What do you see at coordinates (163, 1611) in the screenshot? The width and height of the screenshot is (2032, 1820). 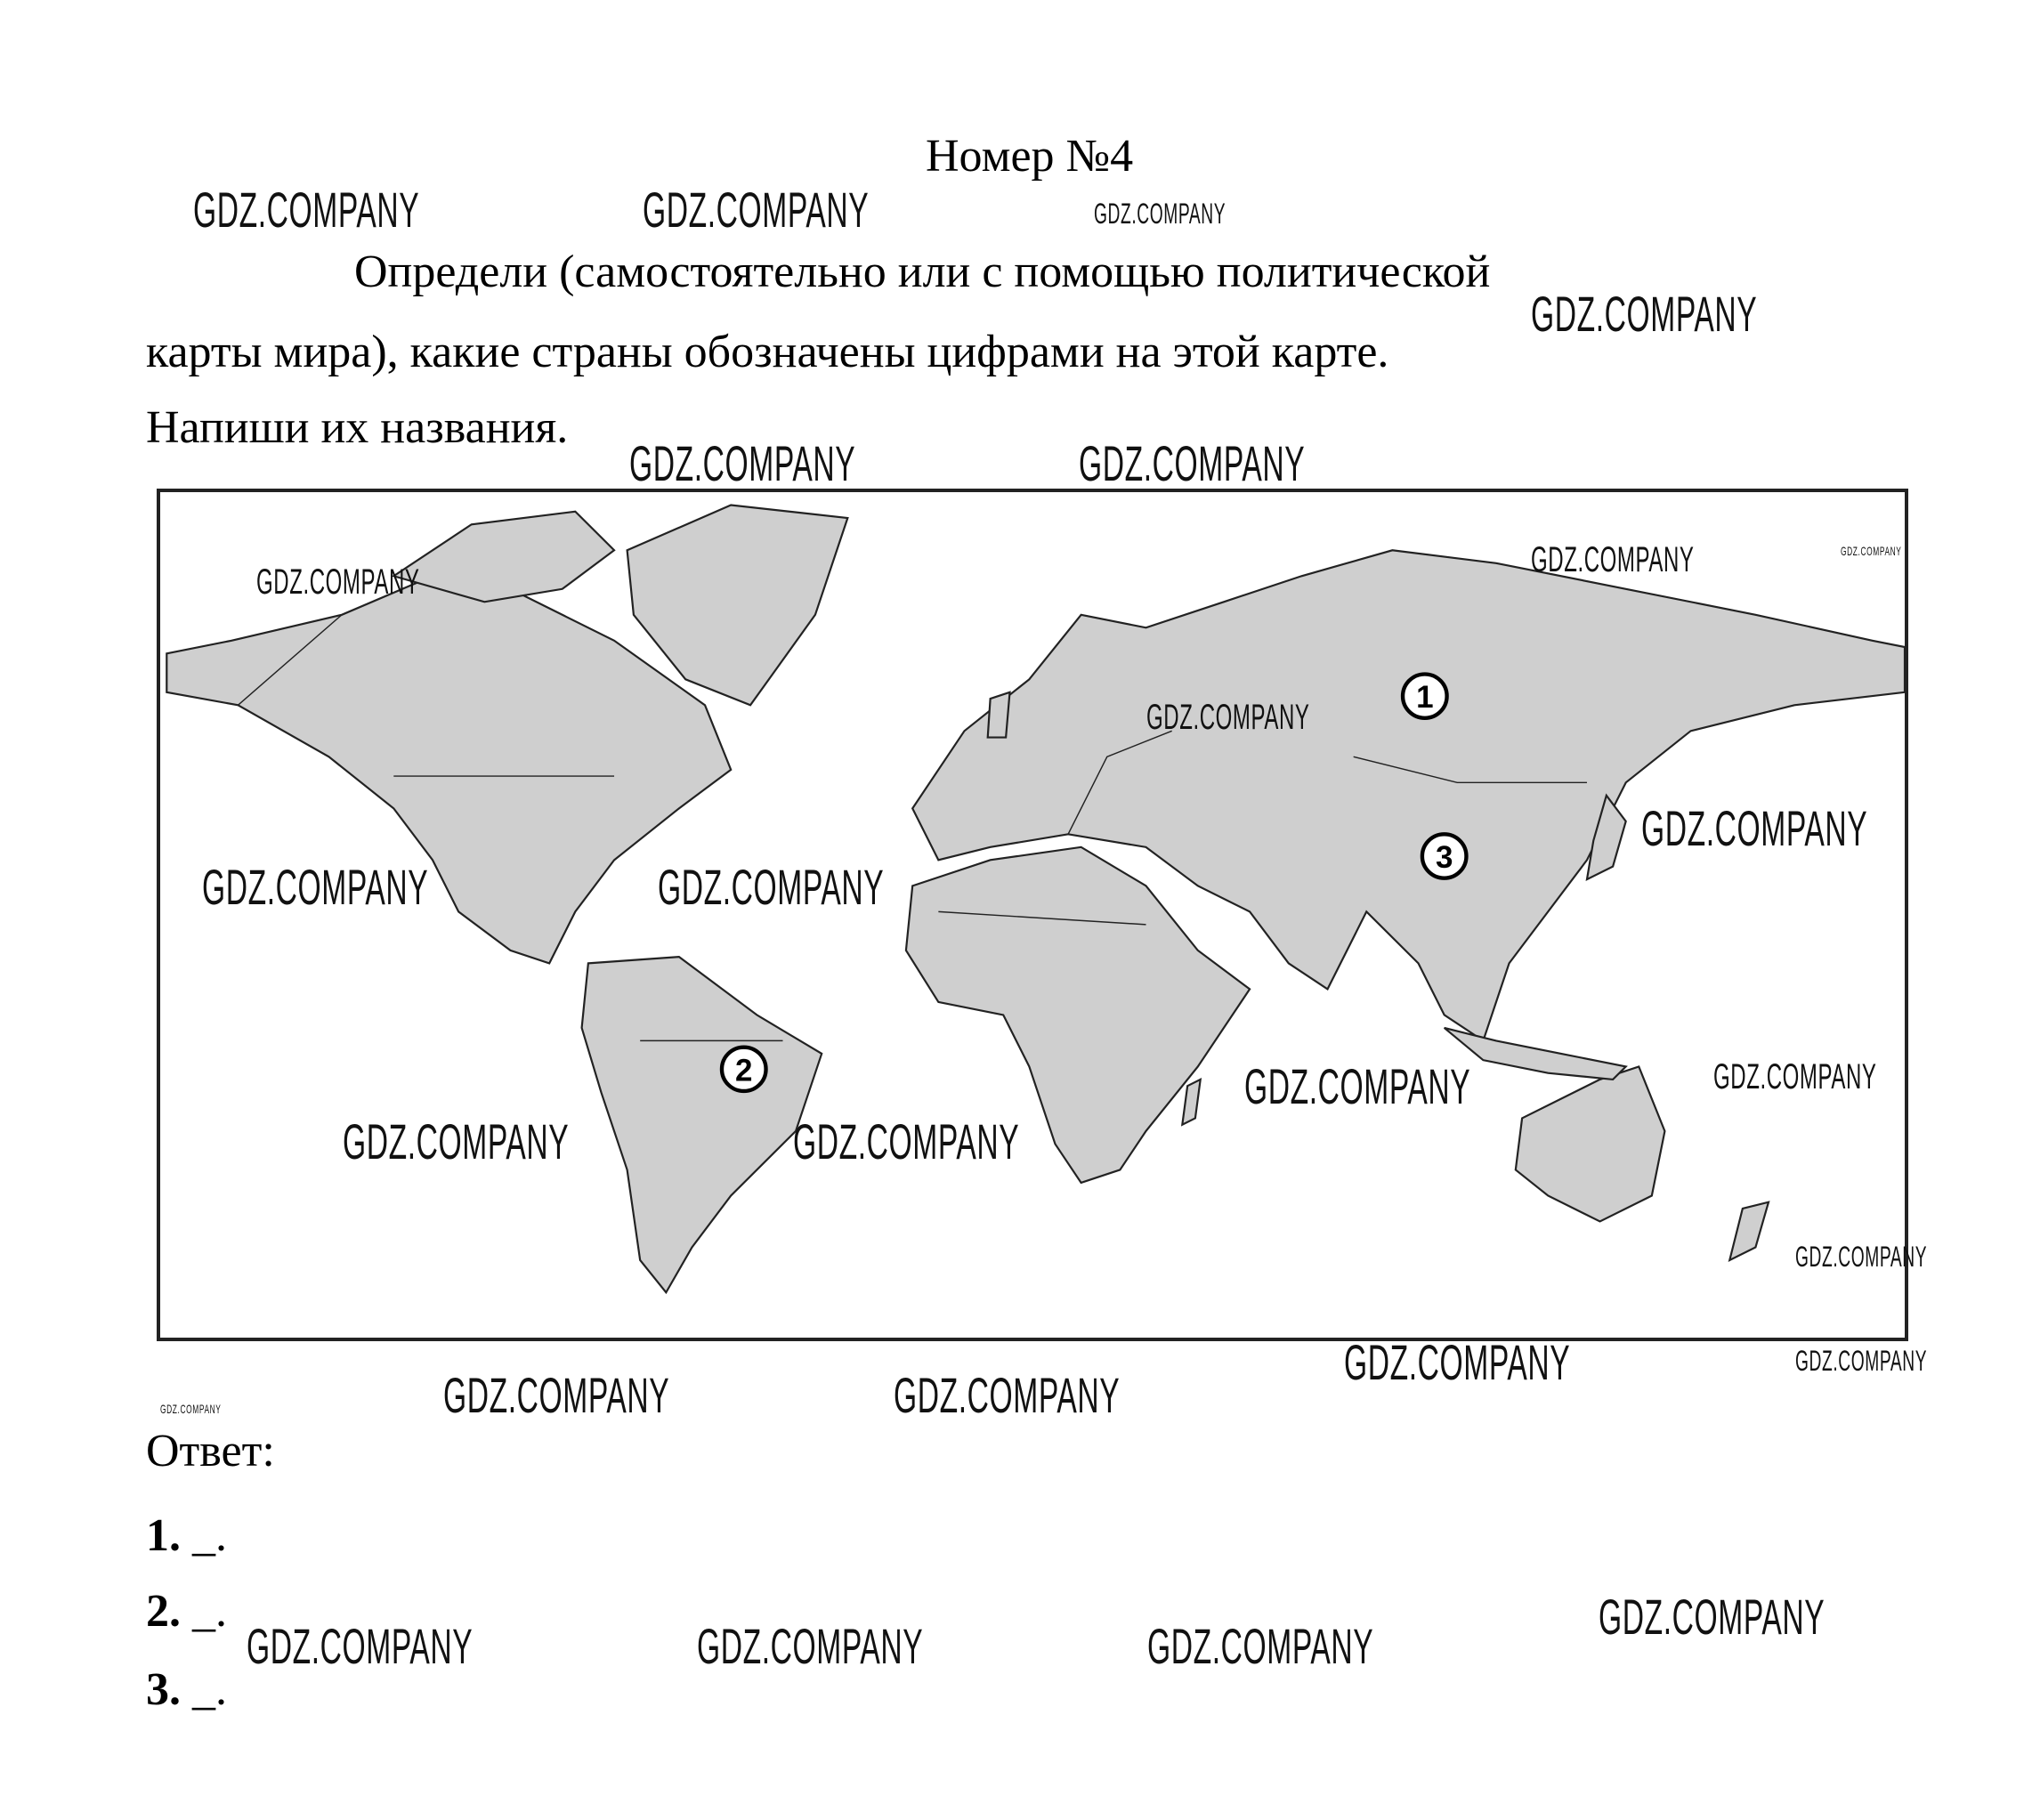 I see `answer-number: 2.` at bounding box center [163, 1611].